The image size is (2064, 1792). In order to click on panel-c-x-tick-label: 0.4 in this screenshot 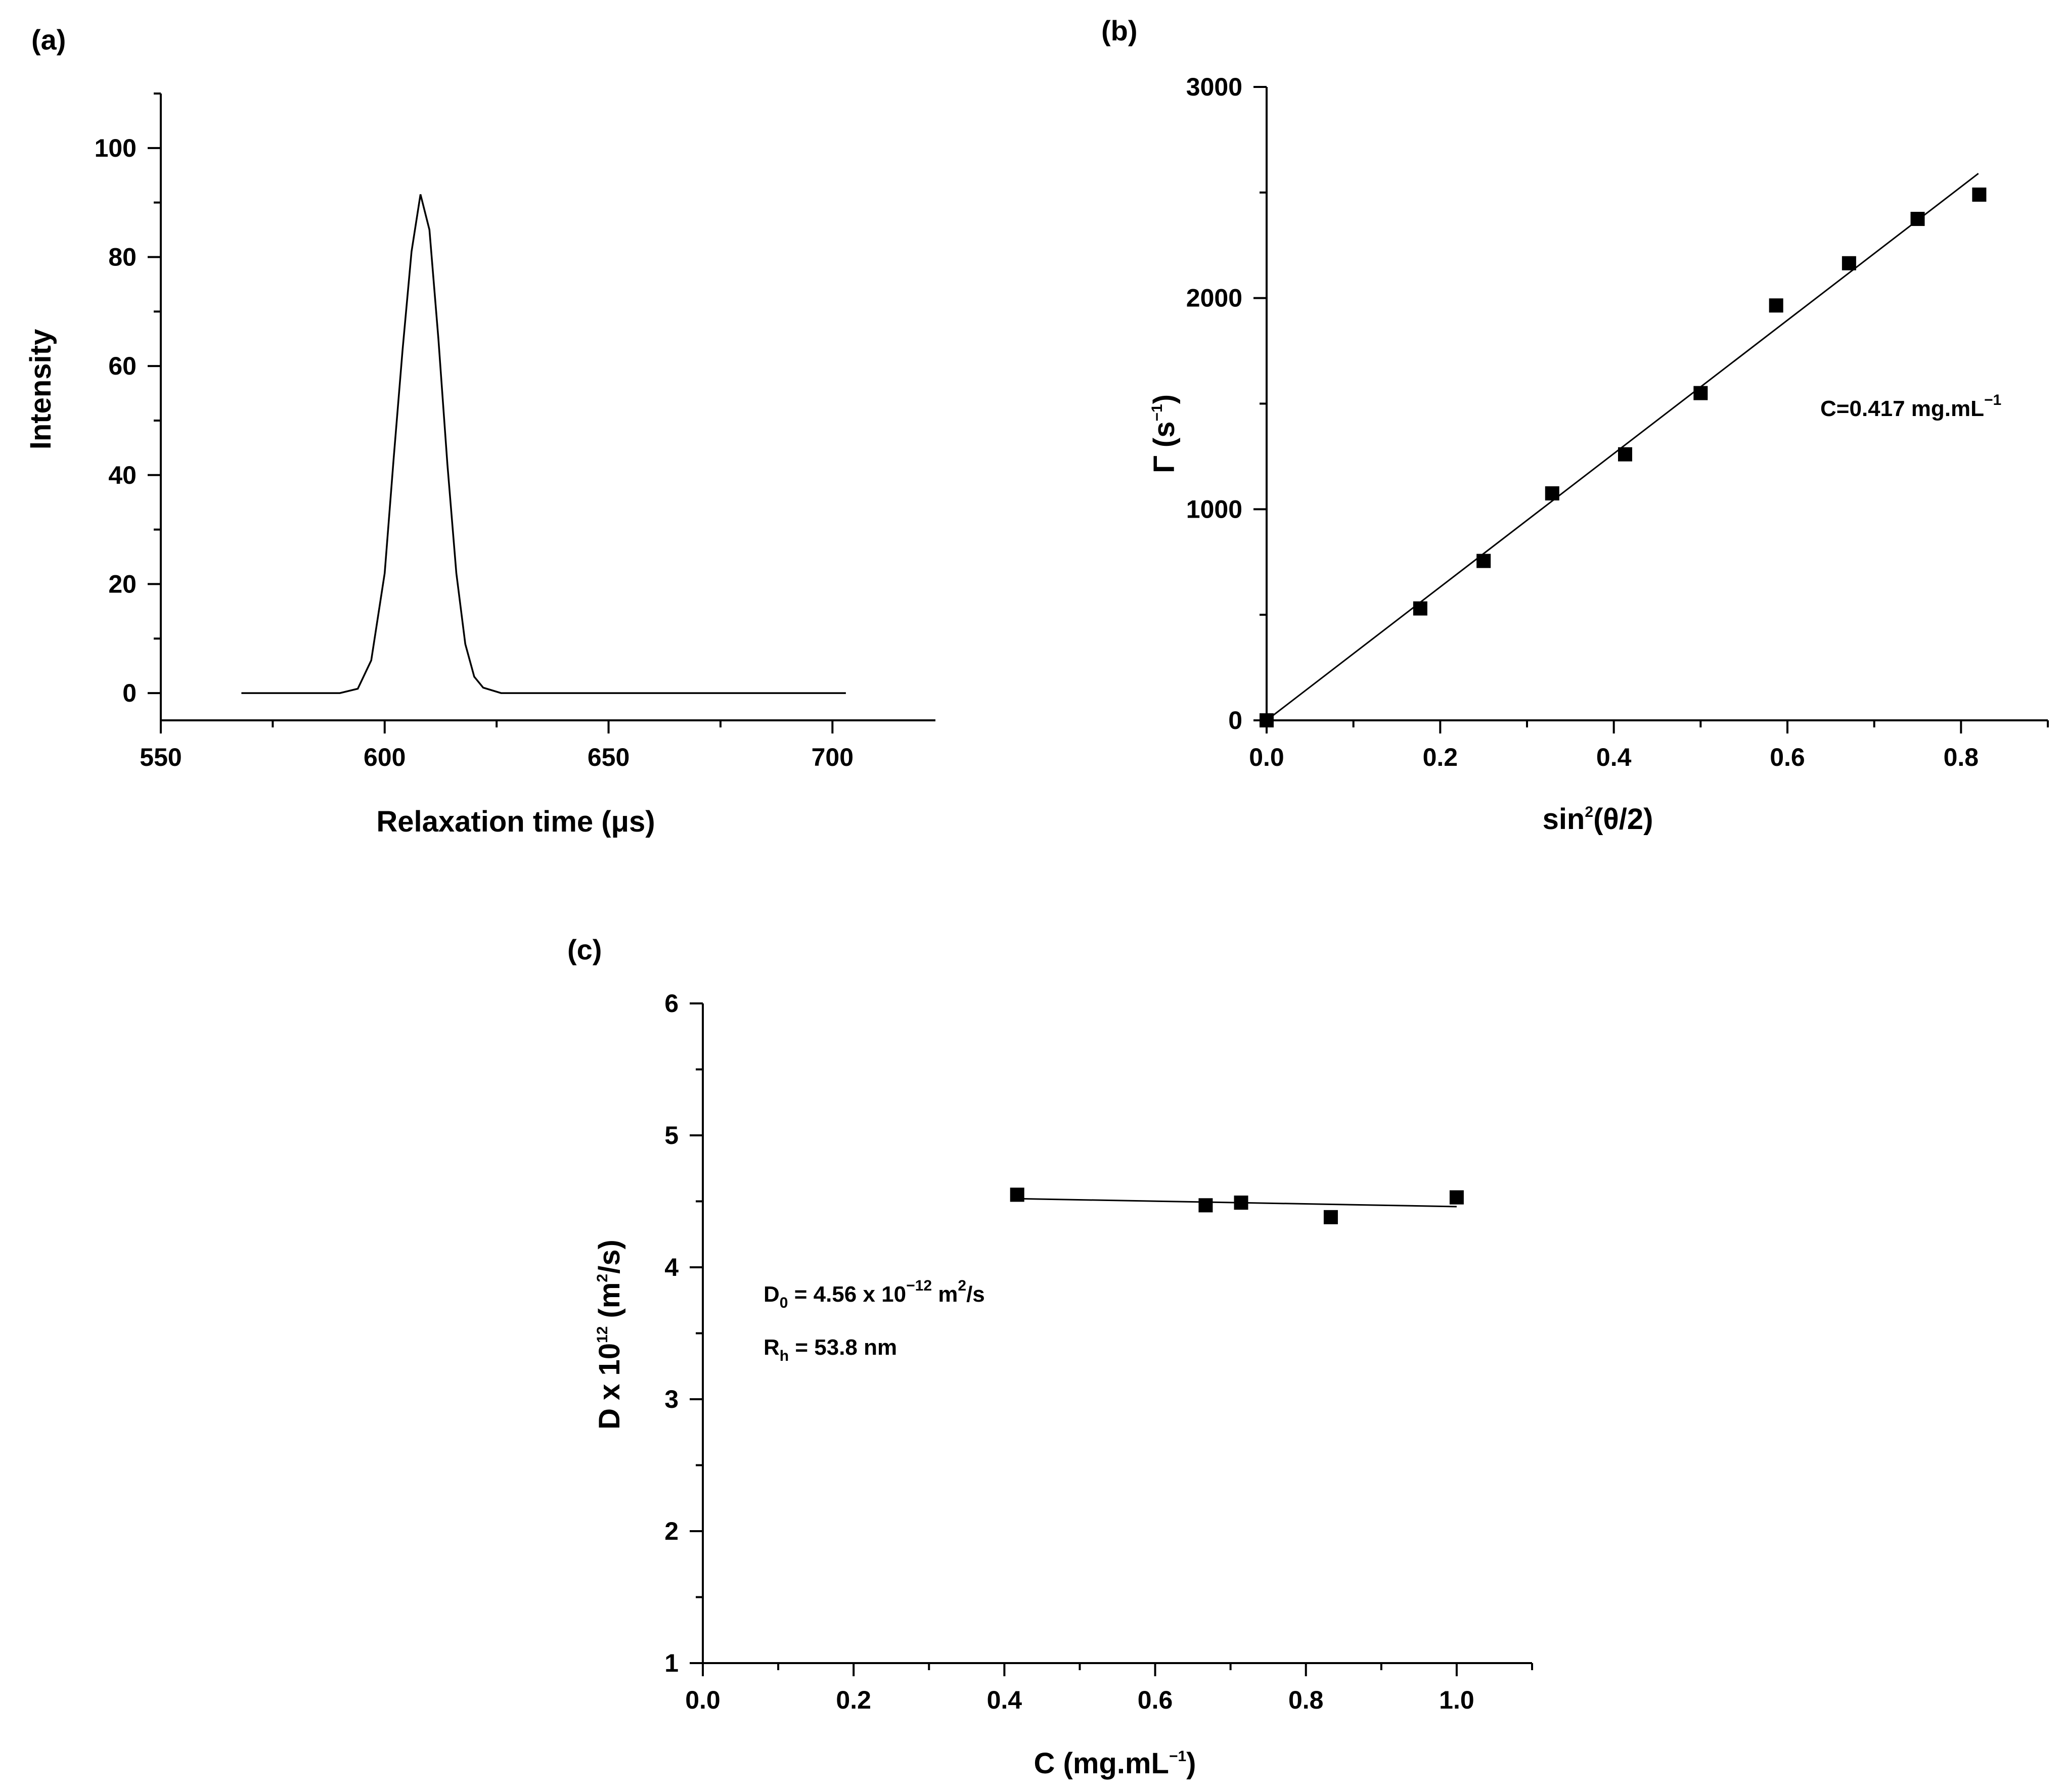, I will do `click(1004, 1700)`.